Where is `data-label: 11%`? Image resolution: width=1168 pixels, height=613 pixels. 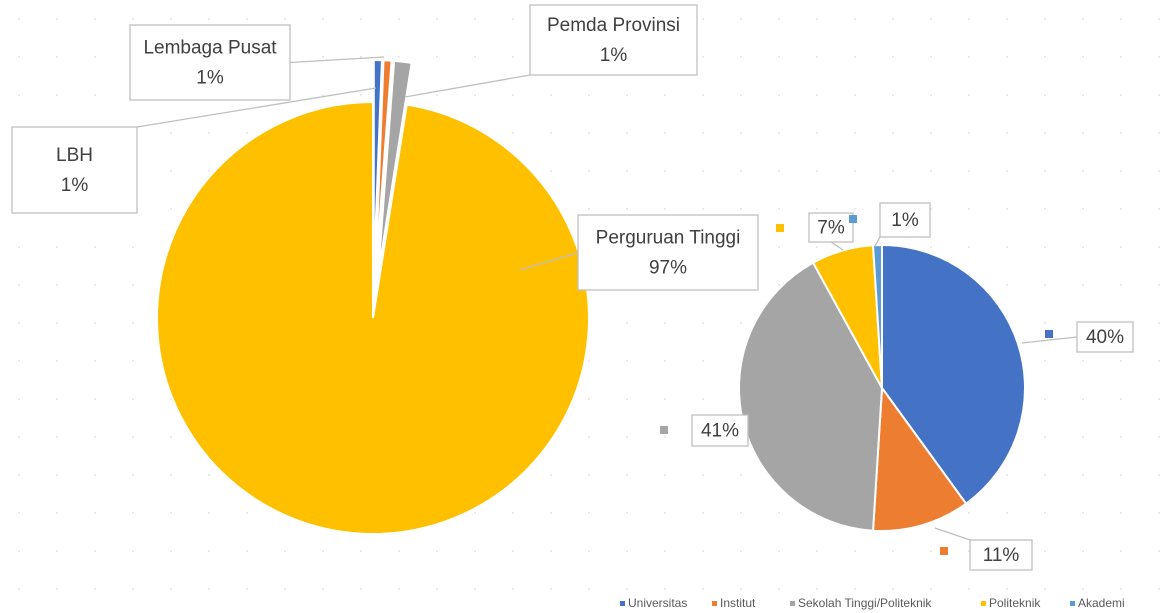
data-label: 11% is located at coordinates (1001, 555).